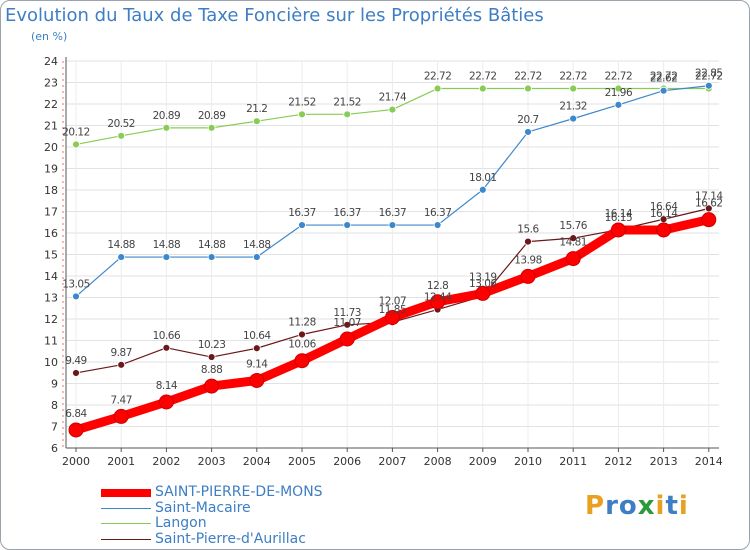 This screenshot has height=550, width=750. What do you see at coordinates (51, 341) in the screenshot?
I see `y-tick-label: 11` at bounding box center [51, 341].